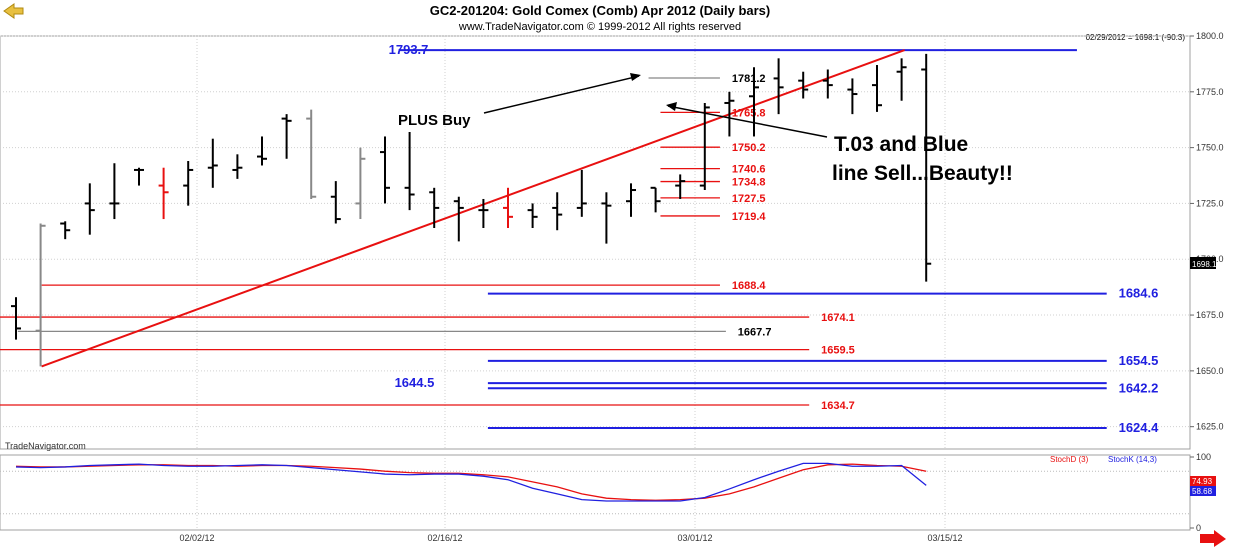  Describe the element at coordinates (434, 120) in the screenshot. I see `annotation-plus-buy: PLUS Buy` at that location.